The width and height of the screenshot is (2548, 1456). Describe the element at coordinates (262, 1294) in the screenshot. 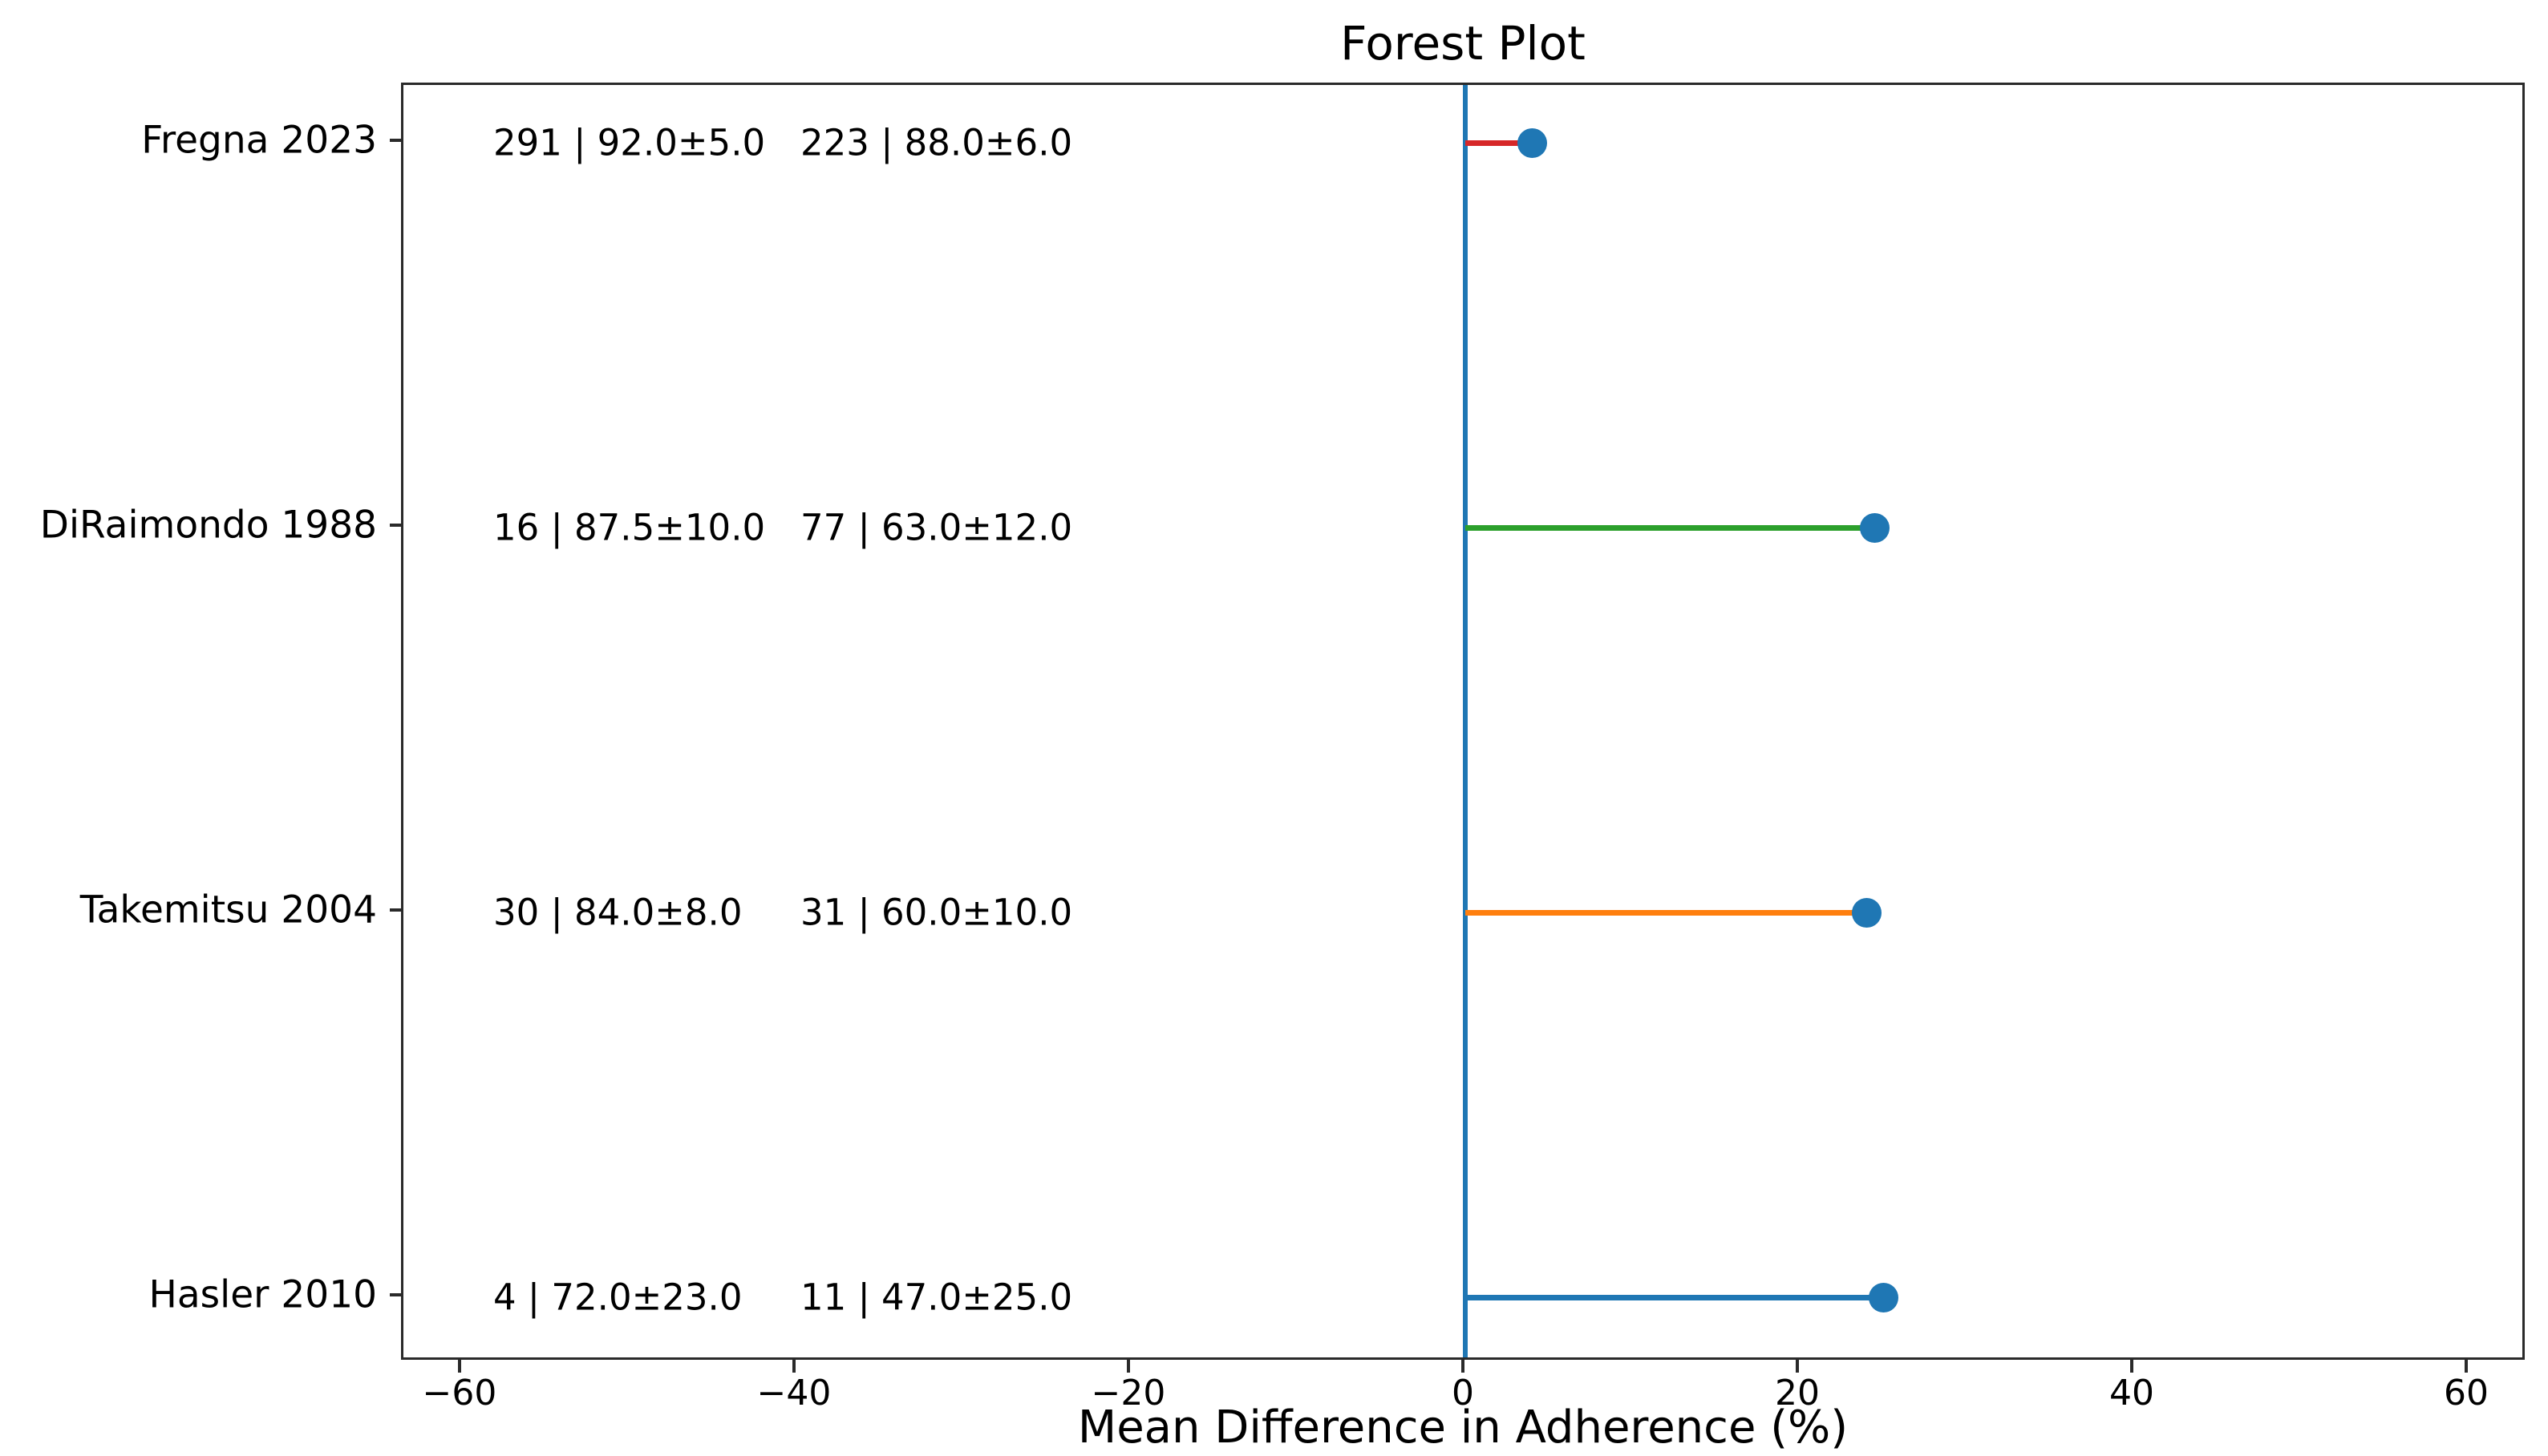

I see `study-label: Hasler 2010` at that location.